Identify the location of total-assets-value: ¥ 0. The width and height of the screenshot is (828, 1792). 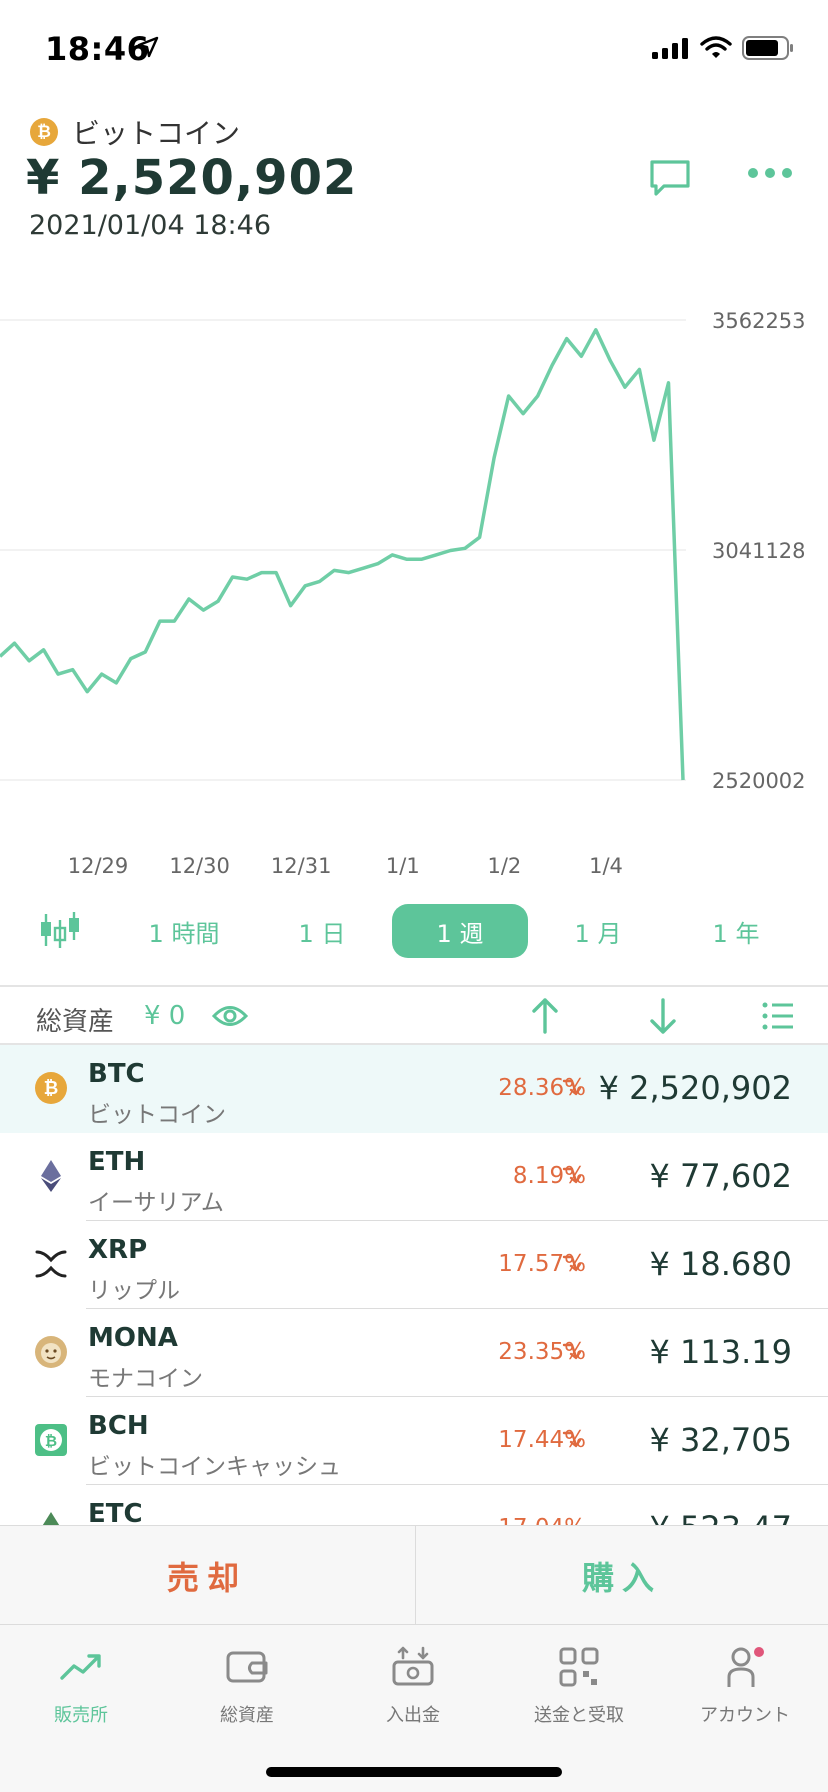
(165, 1016).